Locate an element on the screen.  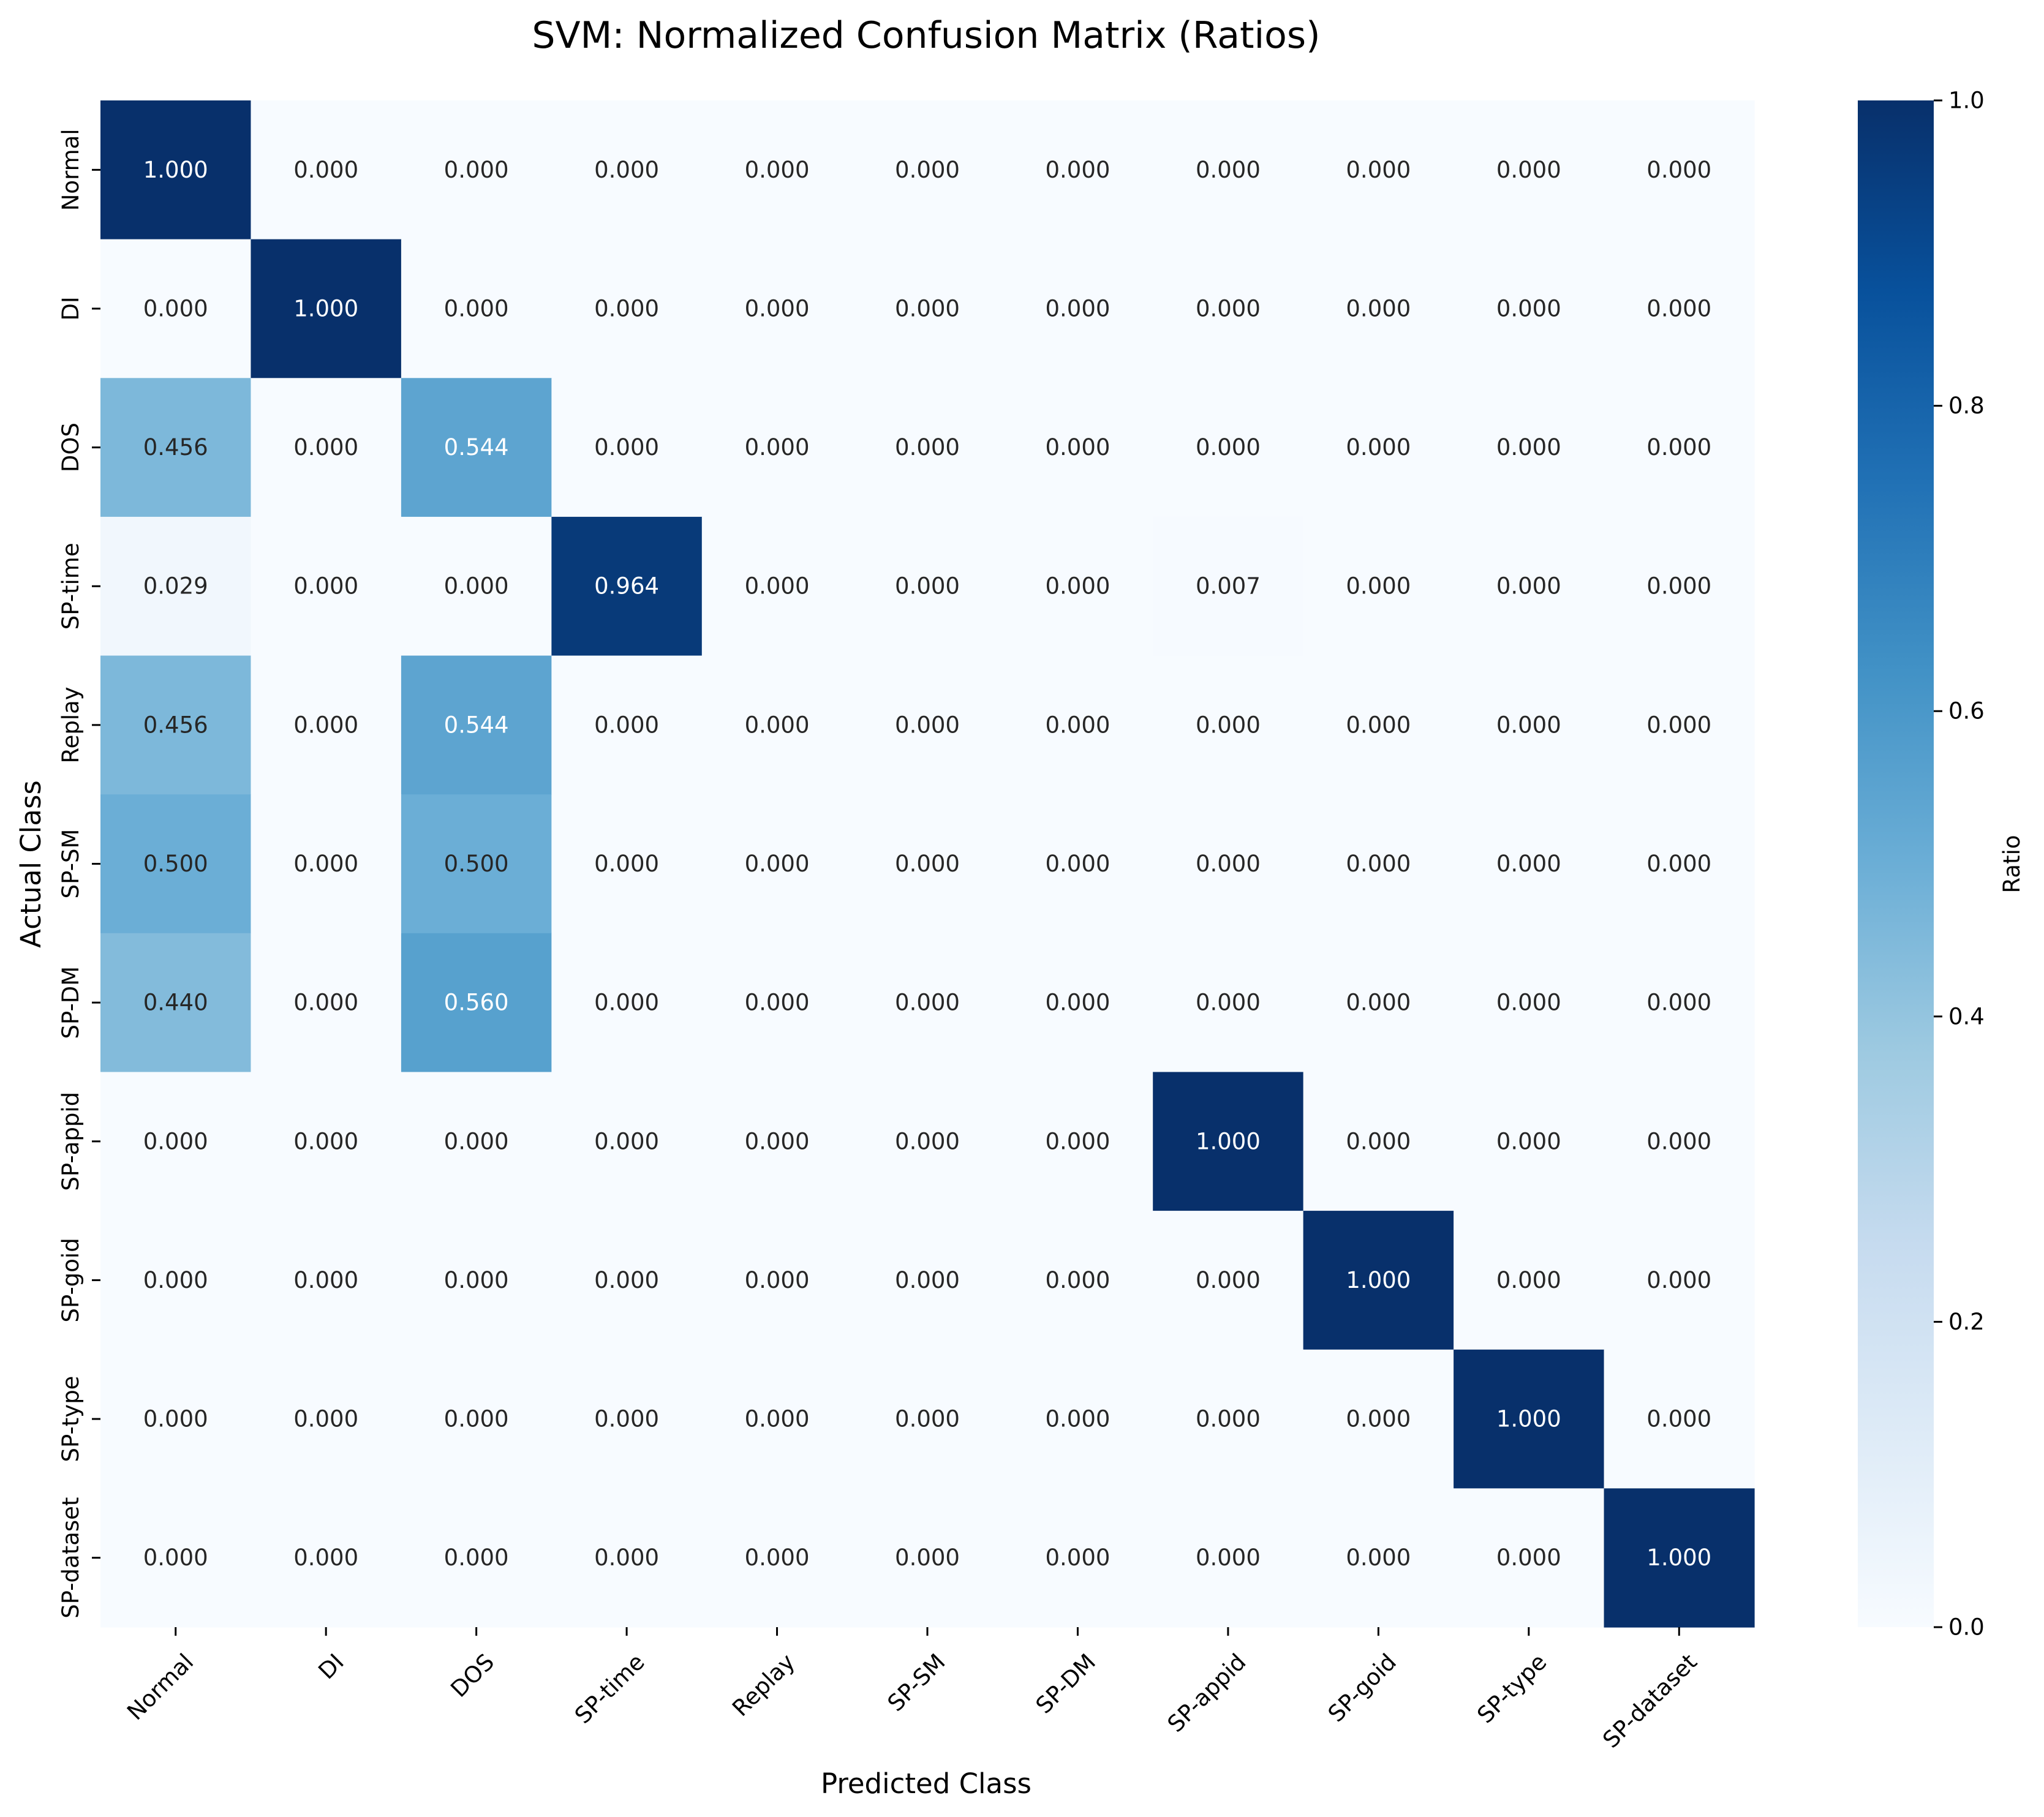
cell-value-label: 0.544 is located at coordinates (477, 725).